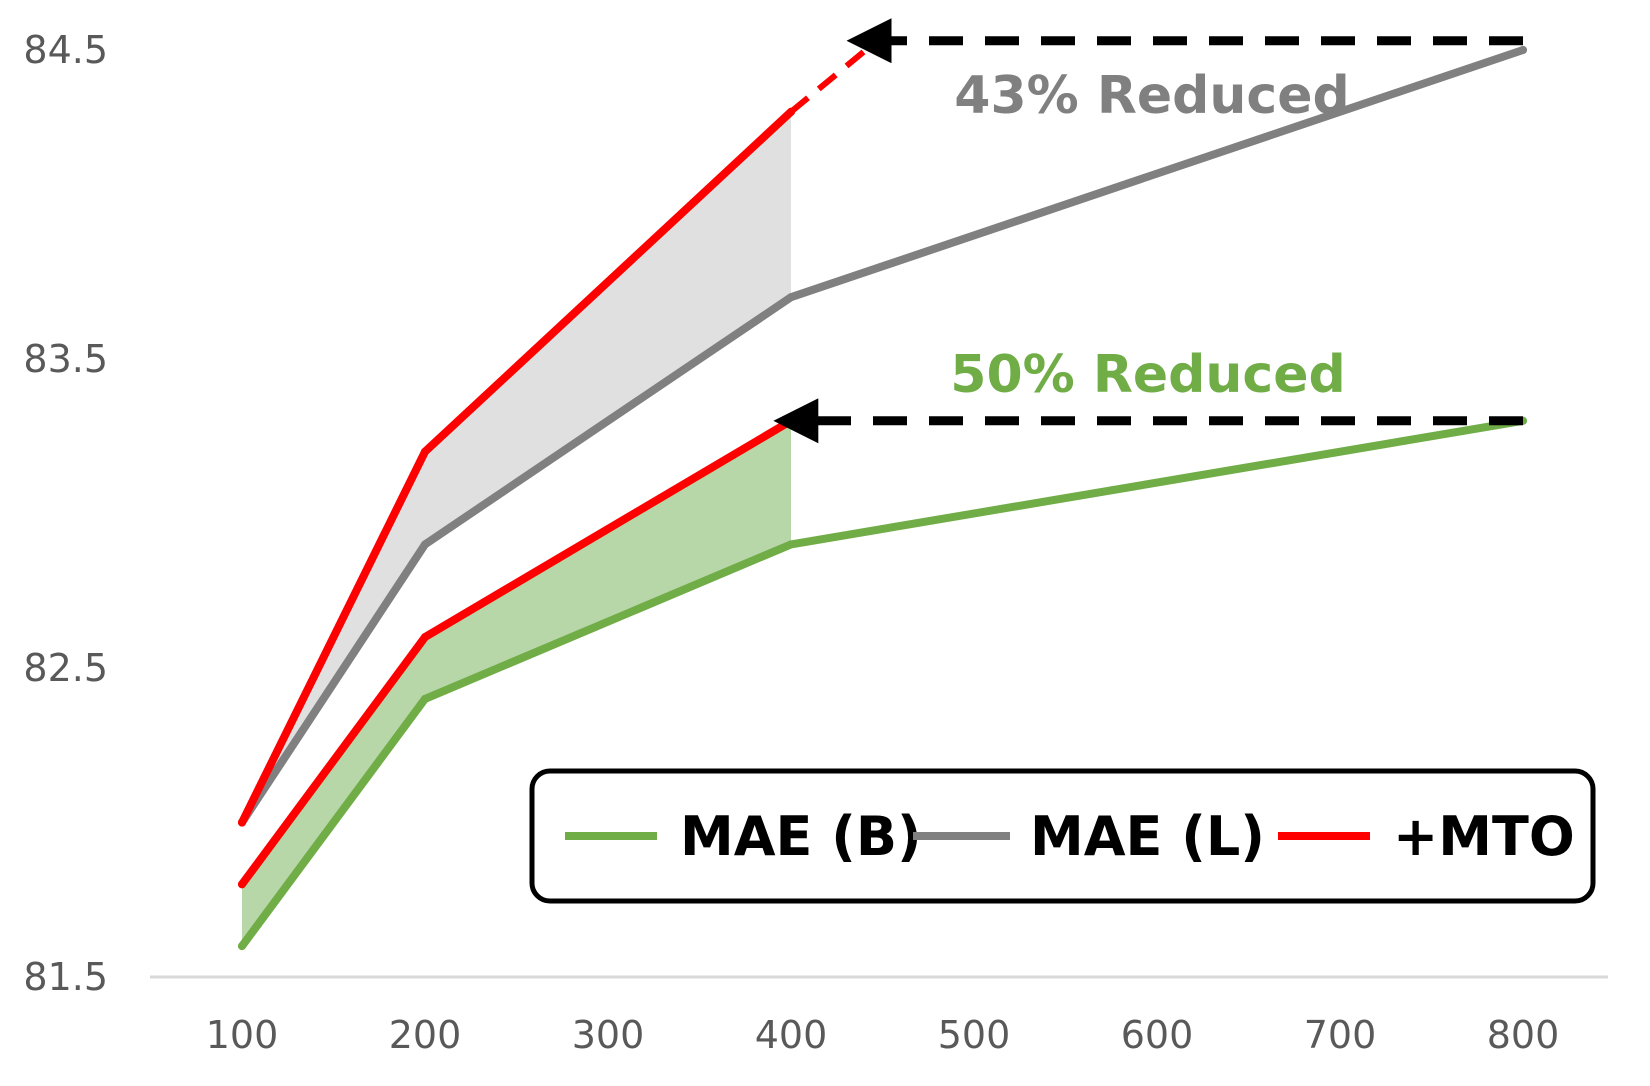 This screenshot has height=1086, width=1650. I want to click on legend-box, so click(1062, 836).